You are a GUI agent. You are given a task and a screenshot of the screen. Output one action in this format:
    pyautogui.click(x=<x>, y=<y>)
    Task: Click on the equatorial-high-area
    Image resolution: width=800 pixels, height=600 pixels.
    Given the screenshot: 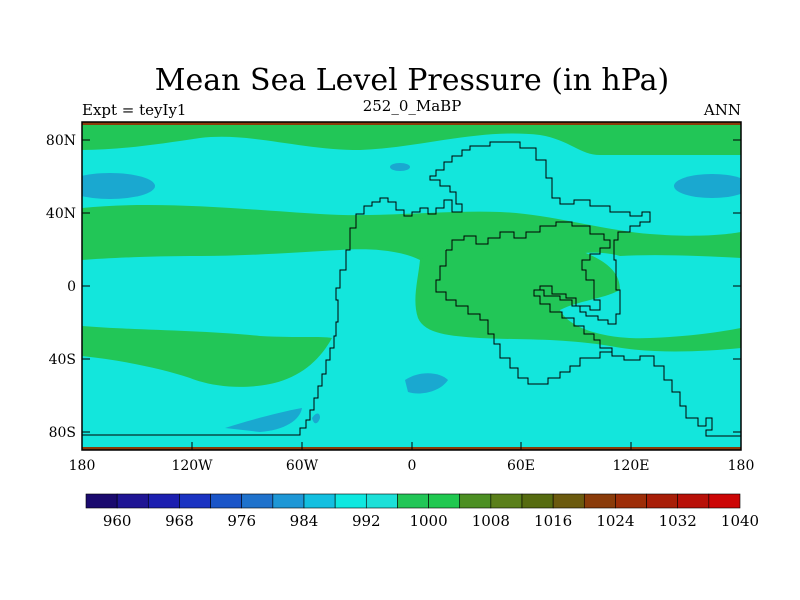 What is the action you would take?
    pyautogui.click(x=578, y=295)
    